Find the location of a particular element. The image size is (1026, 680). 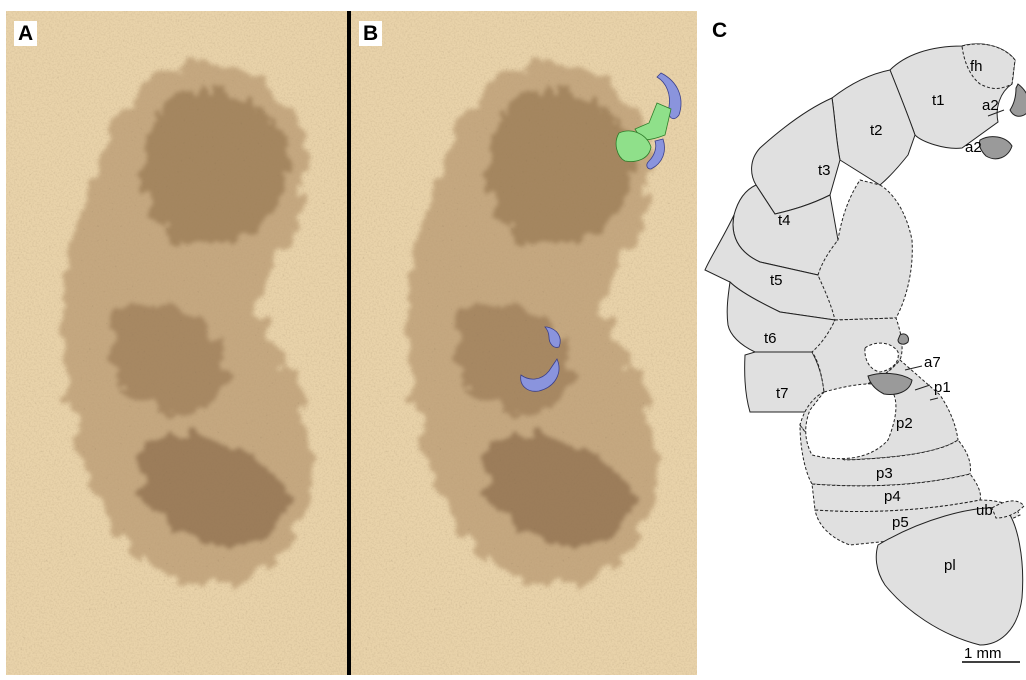

segment-fh is located at coordinates (988, 66).